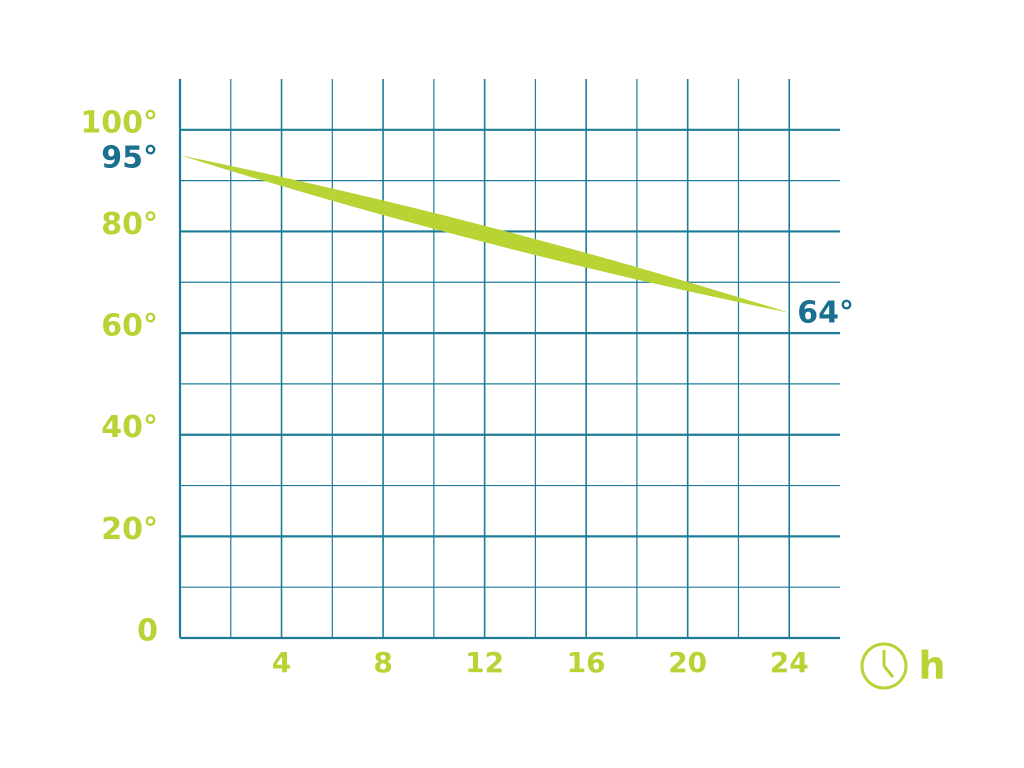 The height and width of the screenshot is (768, 1024). What do you see at coordinates (129, 224) in the screenshot?
I see `y-tick-label: 80°` at bounding box center [129, 224].